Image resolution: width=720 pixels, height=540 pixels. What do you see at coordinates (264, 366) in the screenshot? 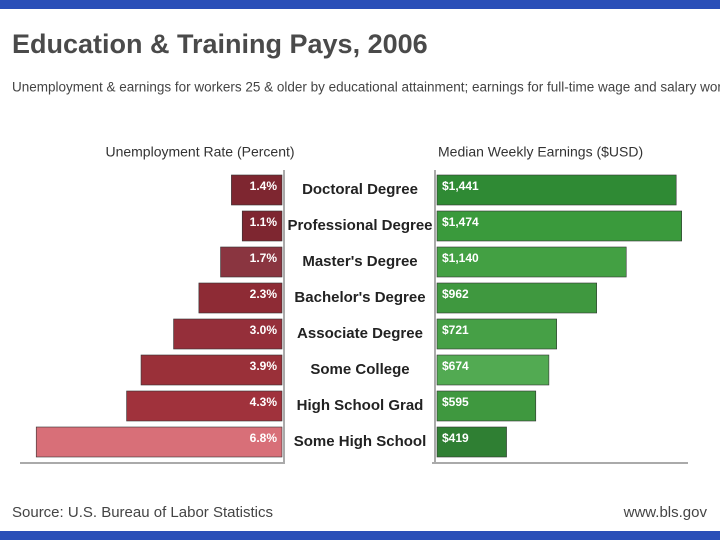
I see `value-label: 3.9%` at bounding box center [264, 366].